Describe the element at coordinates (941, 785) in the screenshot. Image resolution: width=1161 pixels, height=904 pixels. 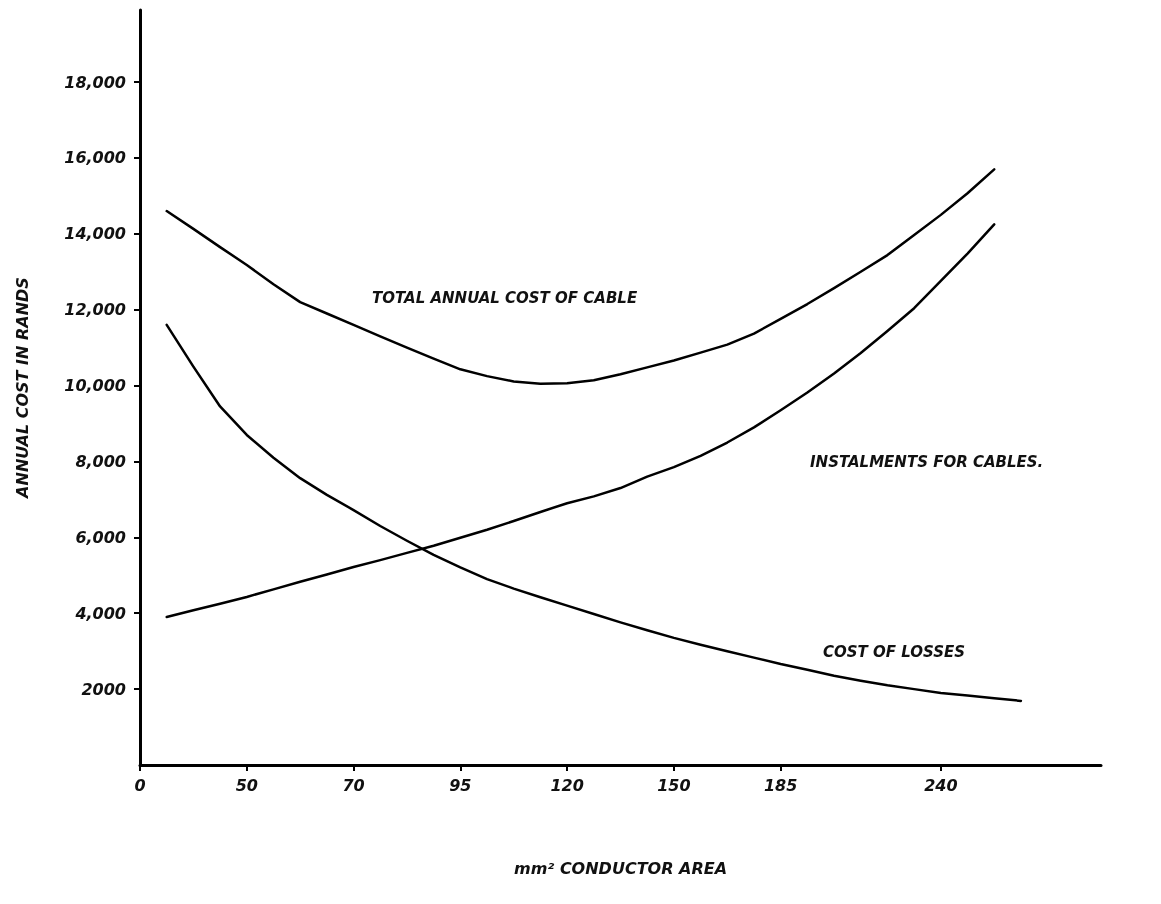
I see `x-tick-label: 240` at that location.